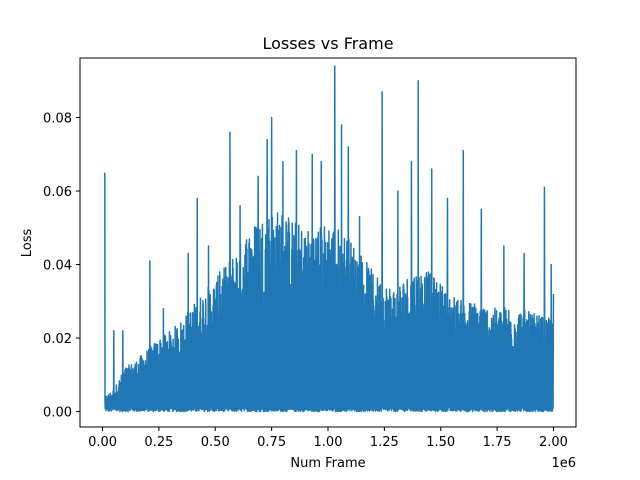 The width and height of the screenshot is (640, 480). Describe the element at coordinates (553, 442) in the screenshot. I see `x-tick-label: 2.00` at that location.